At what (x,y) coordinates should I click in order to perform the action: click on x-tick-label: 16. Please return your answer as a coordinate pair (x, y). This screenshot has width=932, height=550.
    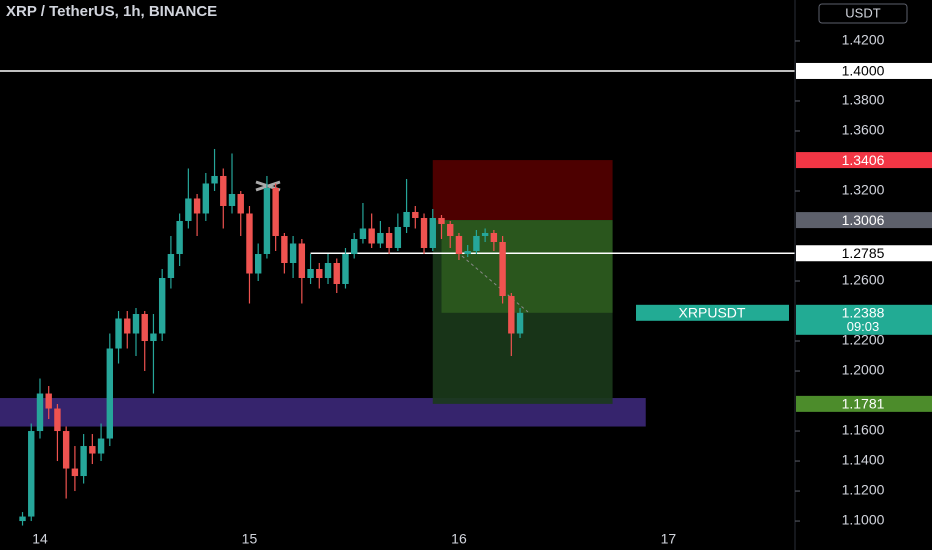
    Looking at the image, I should click on (459, 539).